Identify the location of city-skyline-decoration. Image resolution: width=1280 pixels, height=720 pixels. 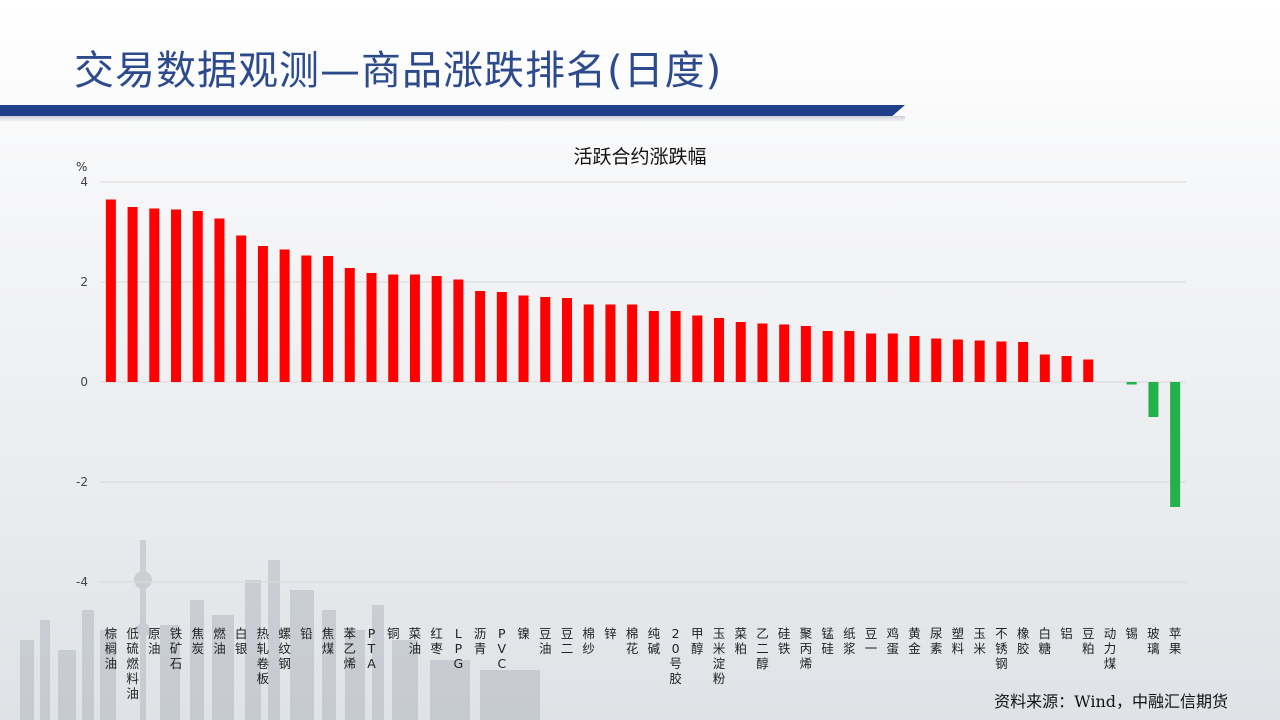
(280, 630).